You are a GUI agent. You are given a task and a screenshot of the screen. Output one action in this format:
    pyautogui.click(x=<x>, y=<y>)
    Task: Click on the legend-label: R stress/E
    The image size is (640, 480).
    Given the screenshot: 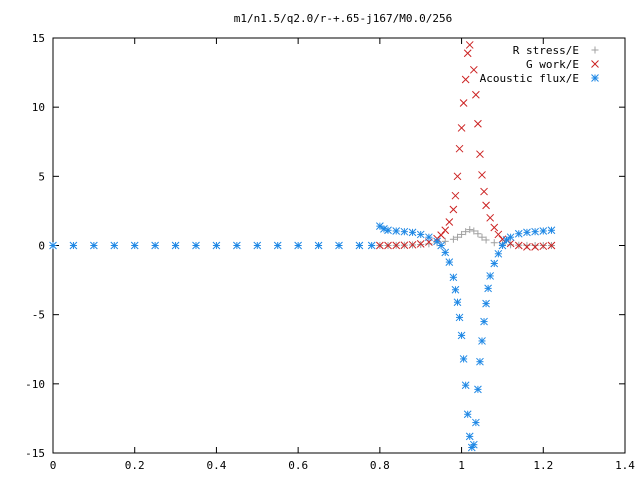 What is the action you would take?
    pyautogui.click(x=546, y=50)
    